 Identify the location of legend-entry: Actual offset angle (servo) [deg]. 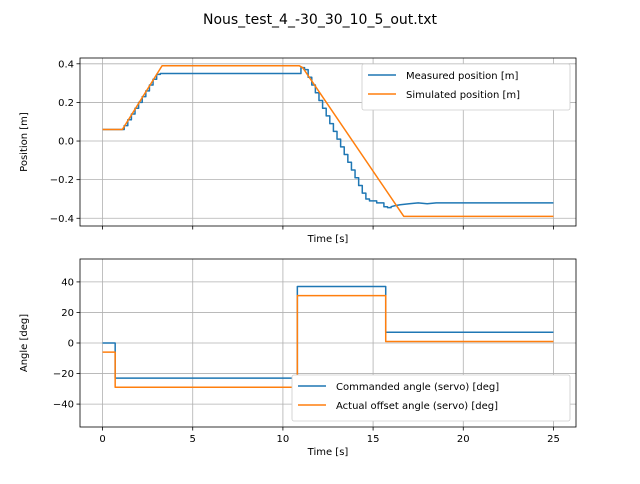
(417, 406).